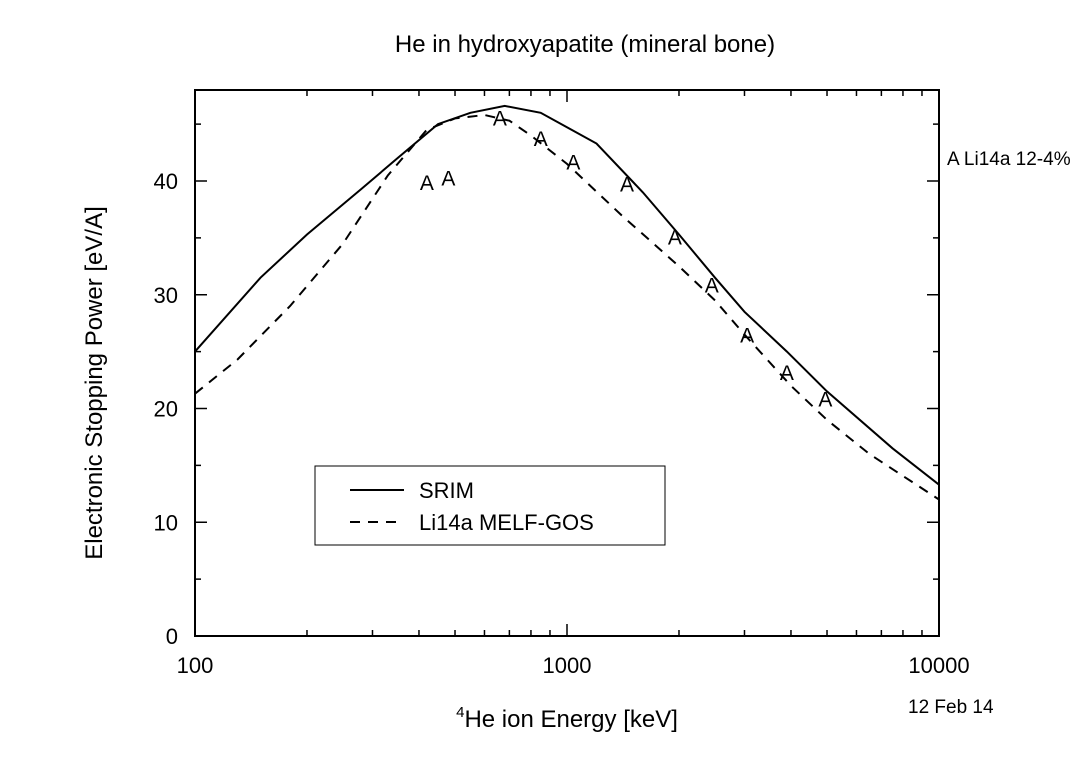 This screenshot has height=763, width=1091. Describe the element at coordinates (195, 665) in the screenshot. I see `x-tick-label: 100` at that location.